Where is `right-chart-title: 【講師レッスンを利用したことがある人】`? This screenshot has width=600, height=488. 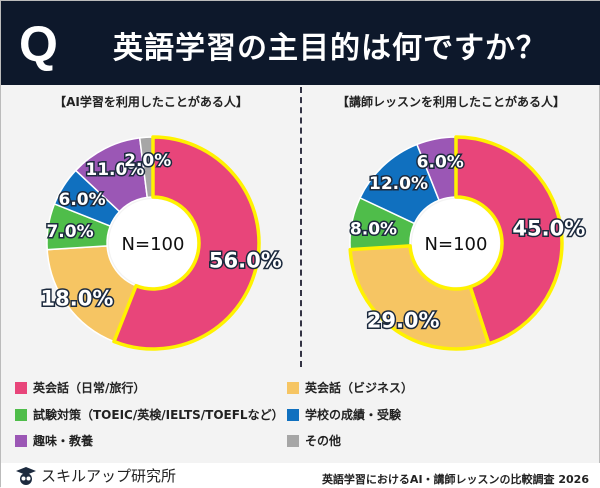 right-chart-title: 【講師レッスンを利用したことがある人】 is located at coordinates (450, 102).